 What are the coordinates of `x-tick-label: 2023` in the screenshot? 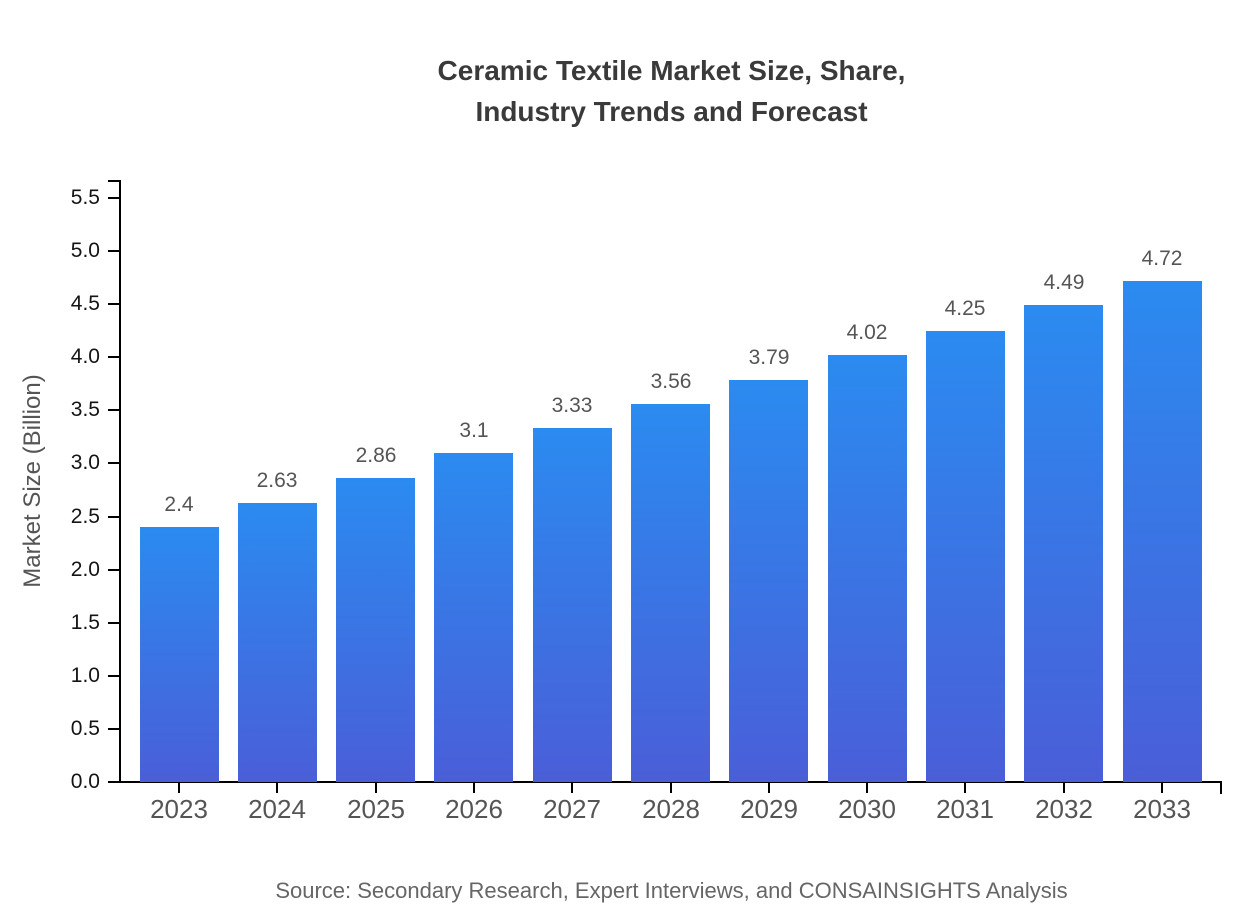 It's located at (179, 809).